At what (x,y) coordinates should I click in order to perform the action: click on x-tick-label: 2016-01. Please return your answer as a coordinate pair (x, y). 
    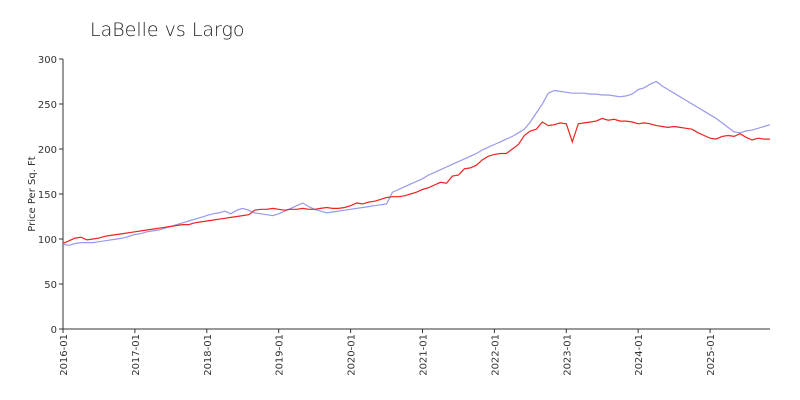
    Looking at the image, I should click on (64, 355).